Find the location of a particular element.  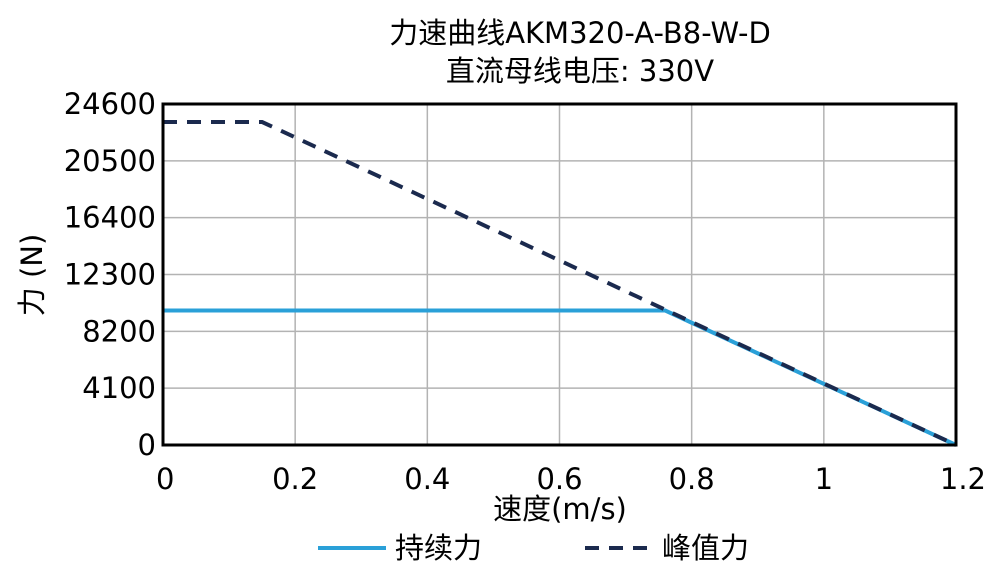

legend-label: 峰值力 is located at coordinates (705, 548).